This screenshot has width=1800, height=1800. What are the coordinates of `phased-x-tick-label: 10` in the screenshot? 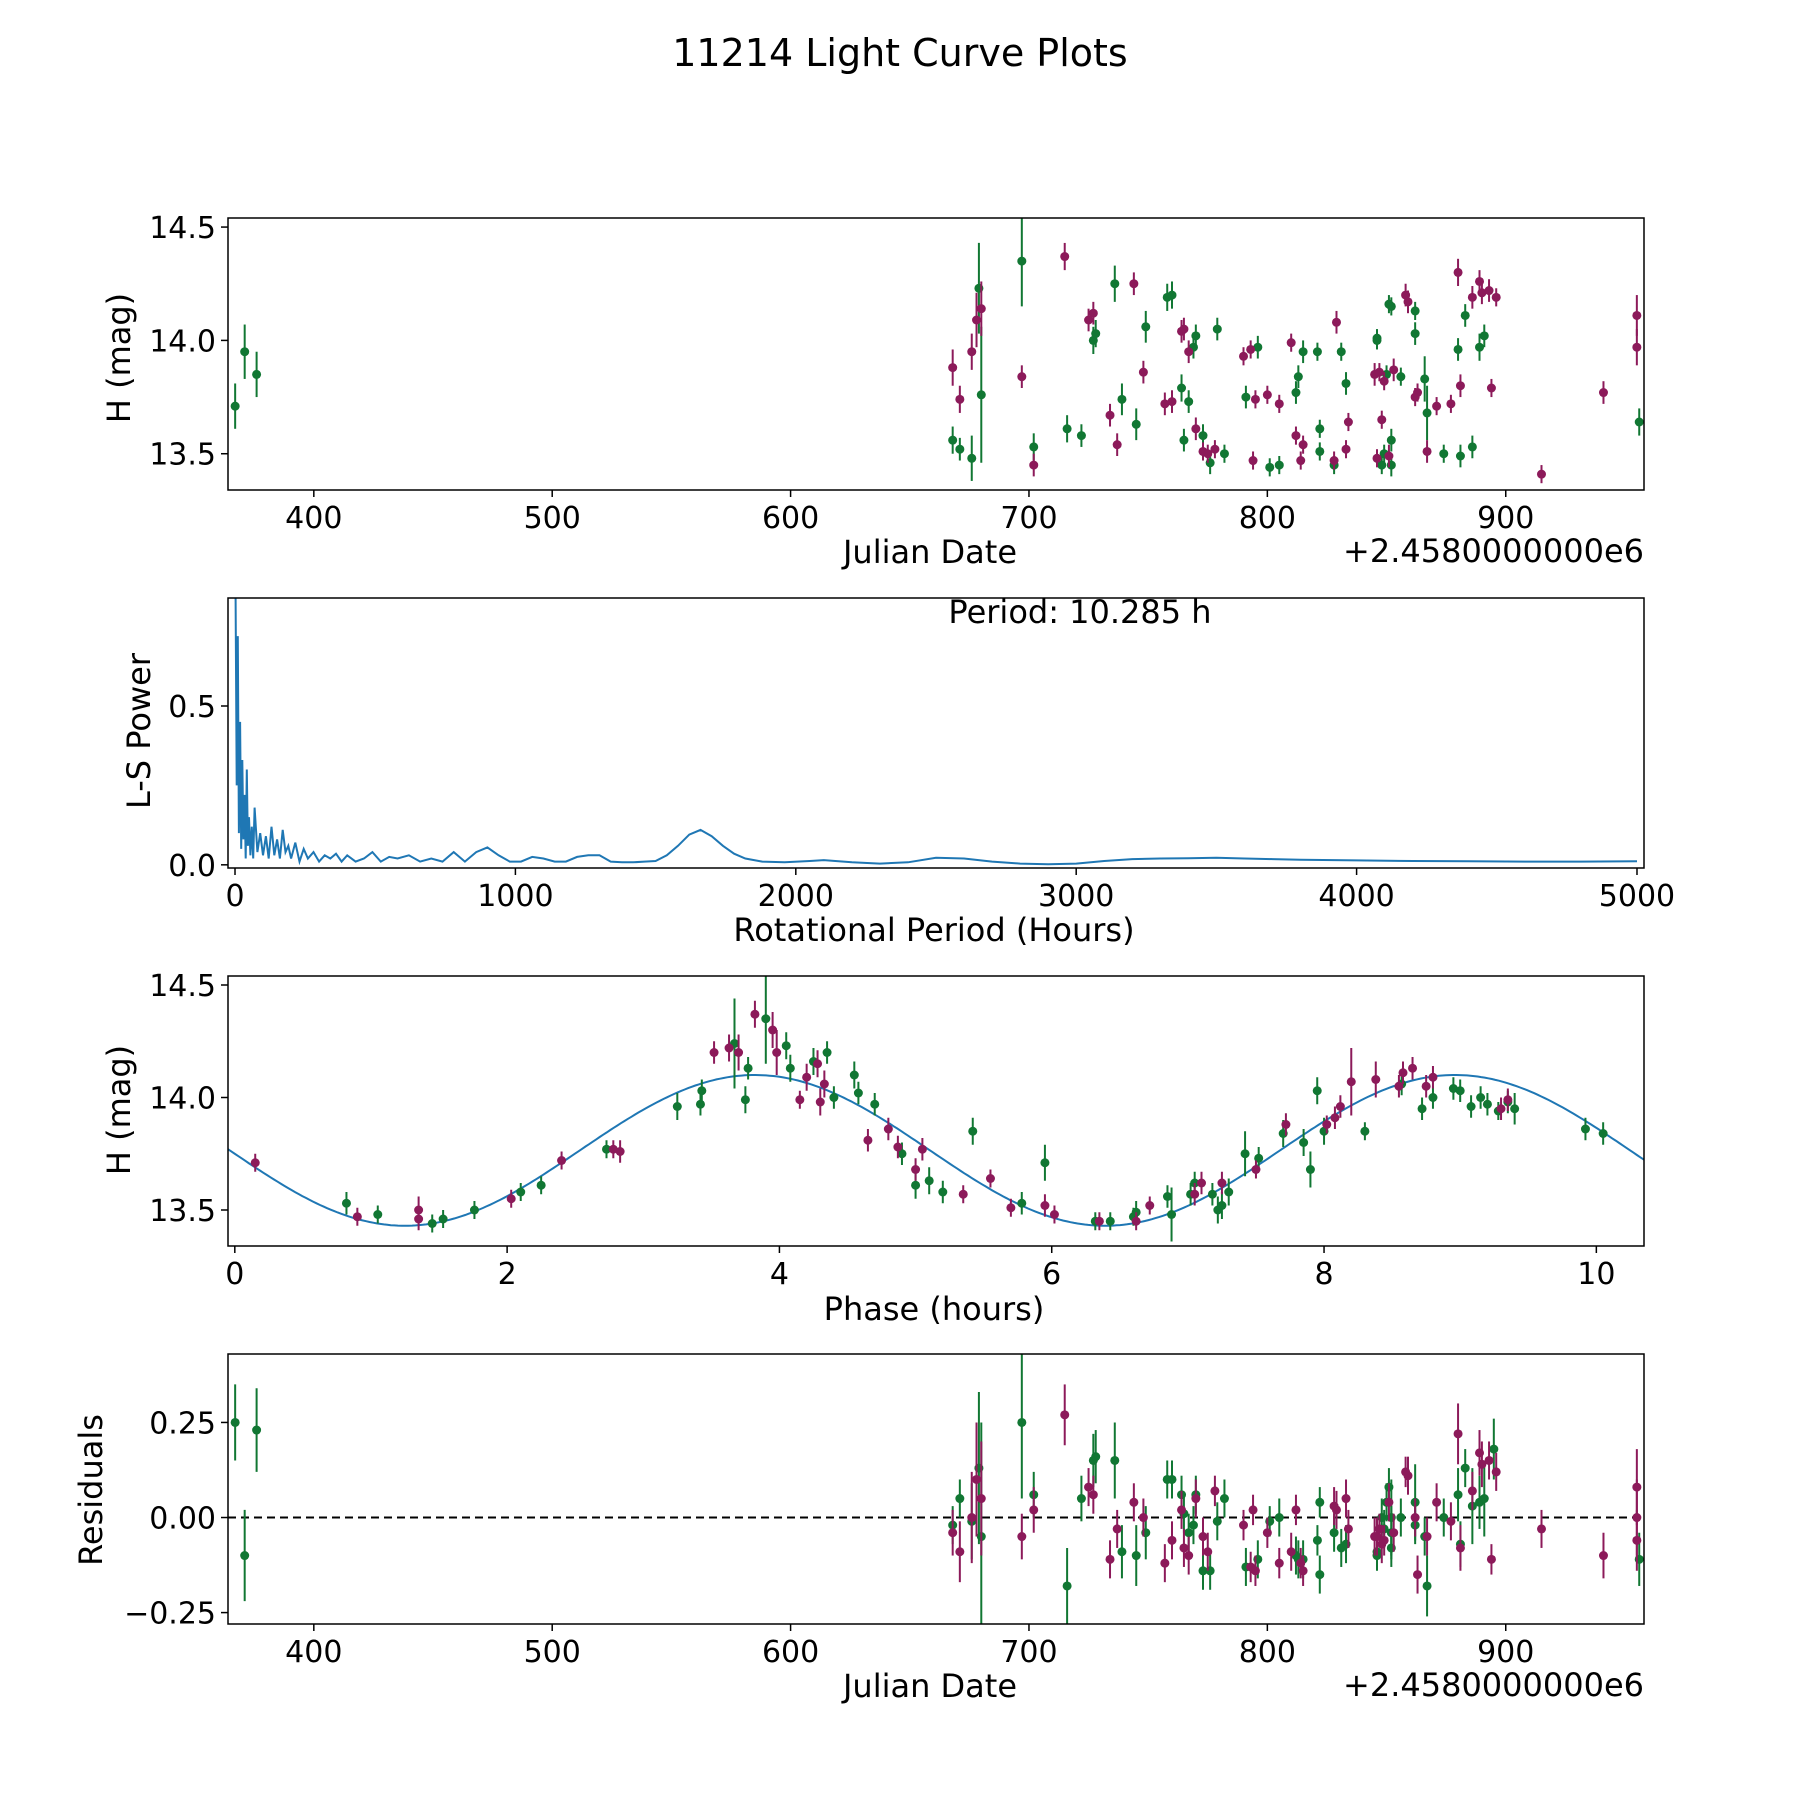 It's located at (1596, 1274).